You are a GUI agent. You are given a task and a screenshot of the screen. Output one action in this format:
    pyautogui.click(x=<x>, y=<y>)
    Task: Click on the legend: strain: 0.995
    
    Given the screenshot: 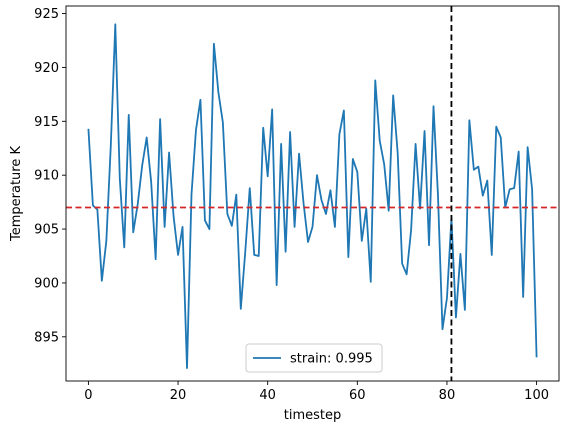 What is the action you would take?
    pyautogui.click(x=314, y=358)
    